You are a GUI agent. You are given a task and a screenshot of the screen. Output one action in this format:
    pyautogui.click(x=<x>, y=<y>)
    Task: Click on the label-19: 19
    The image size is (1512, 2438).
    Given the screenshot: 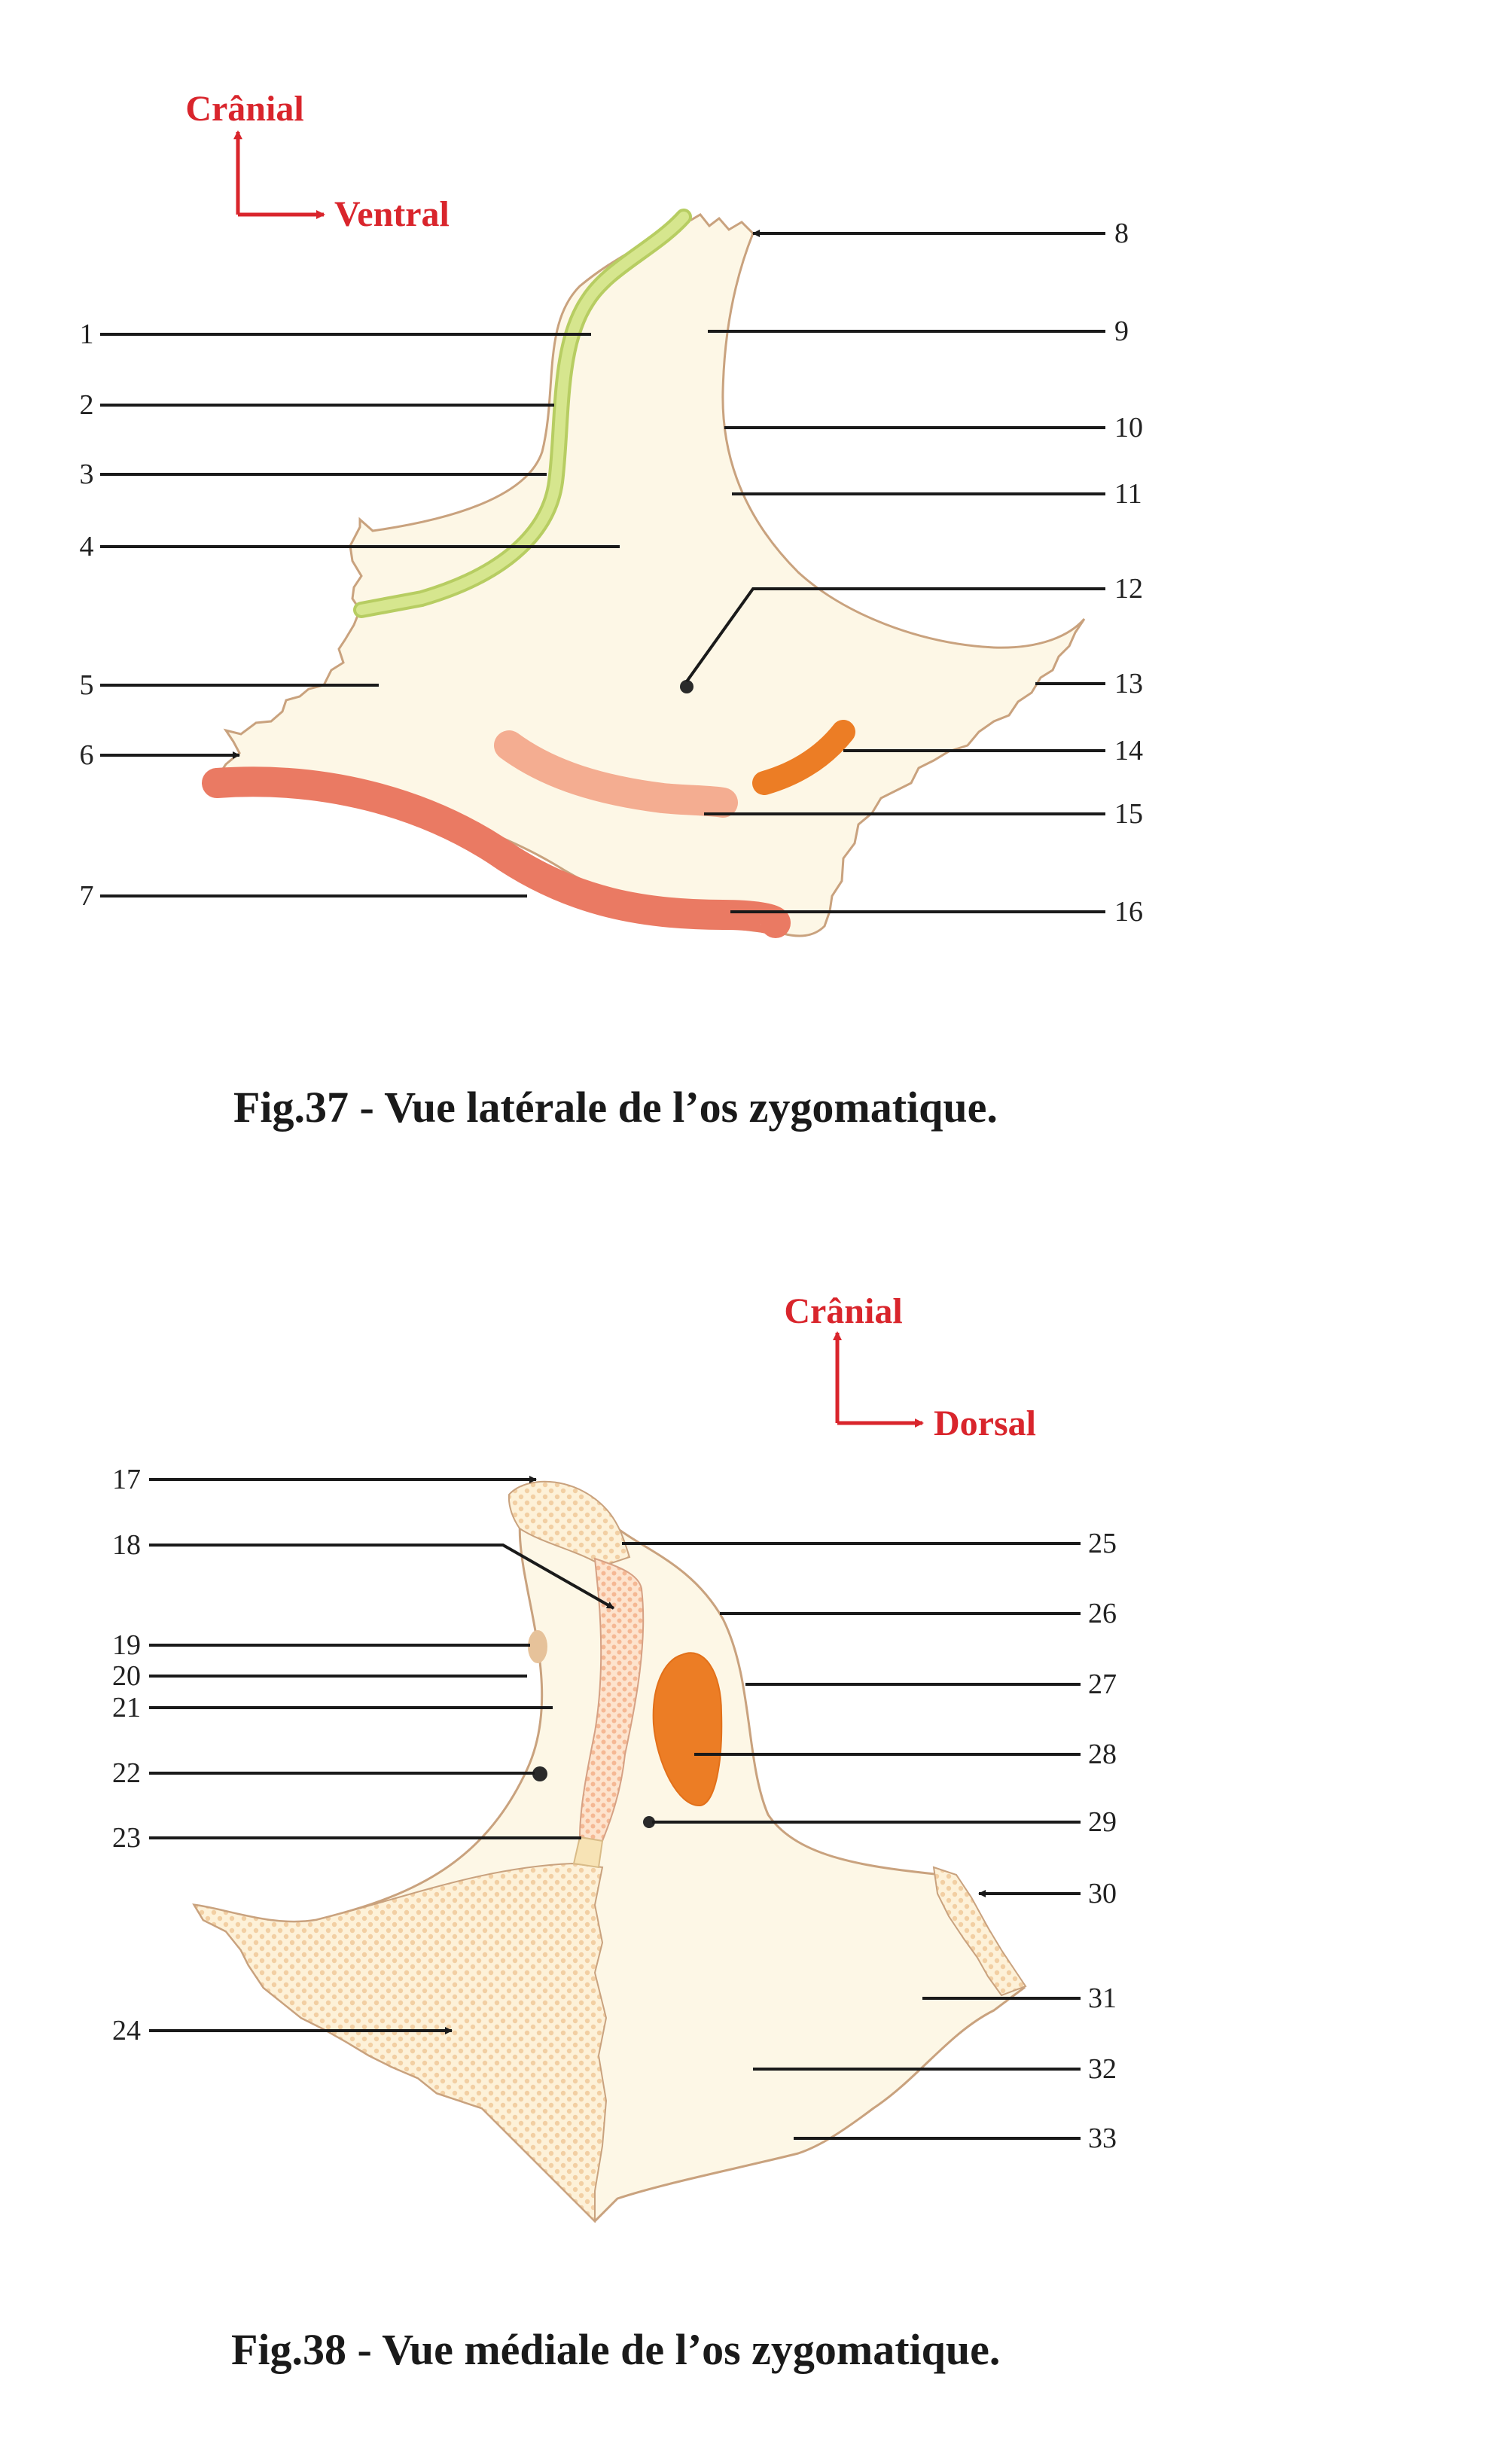 What is the action you would take?
    pyautogui.click(x=127, y=1645)
    